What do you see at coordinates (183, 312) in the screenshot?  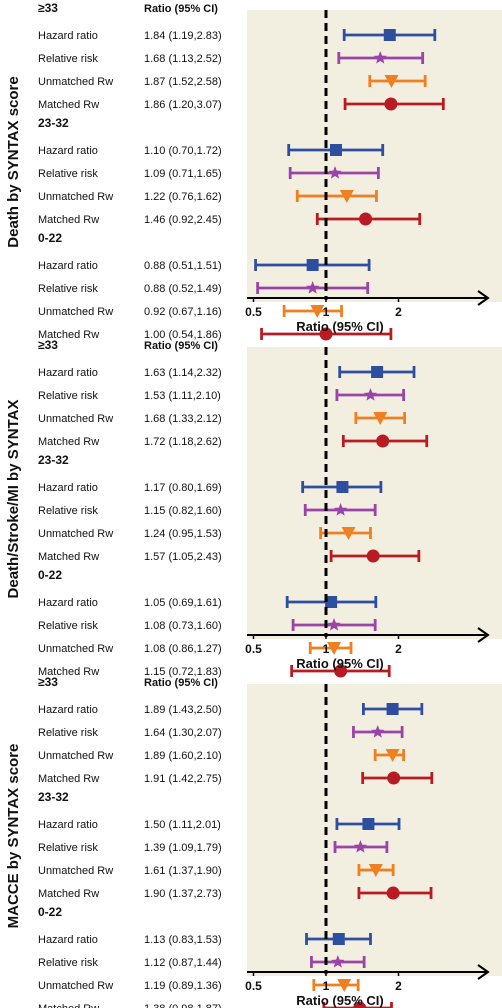 I see `ratio-ci-text: 0.92 (0.67,1.16)` at bounding box center [183, 312].